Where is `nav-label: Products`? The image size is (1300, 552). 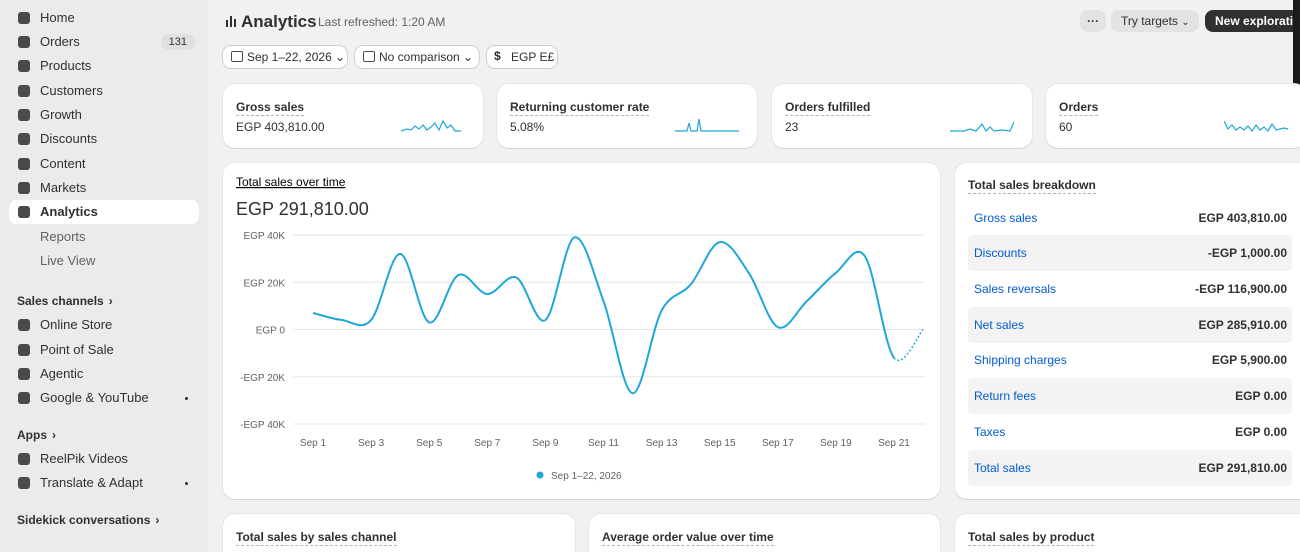 nav-label: Products is located at coordinates (66, 65).